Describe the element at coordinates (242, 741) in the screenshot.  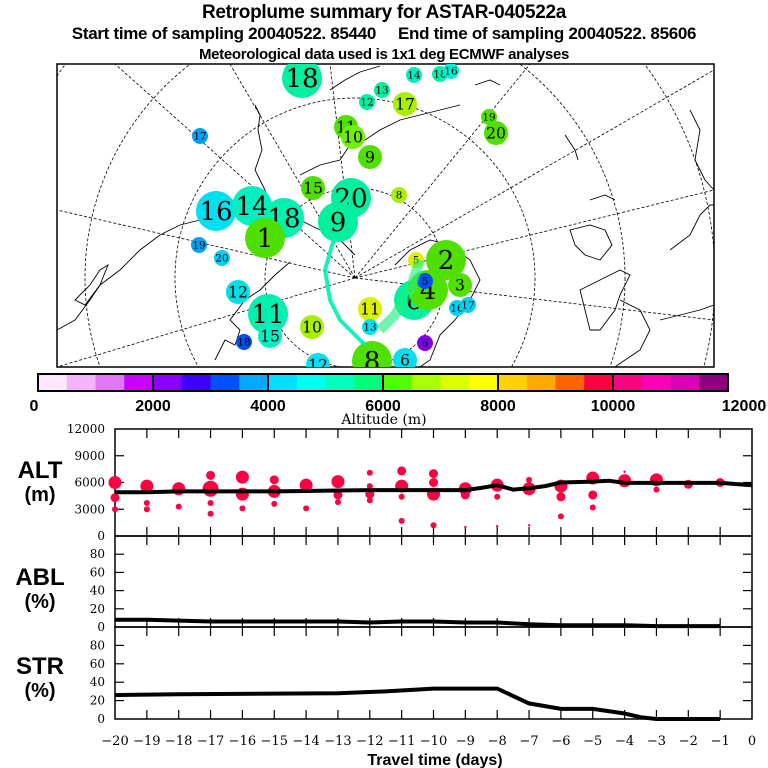
I see `x-tick-label: −16` at that location.